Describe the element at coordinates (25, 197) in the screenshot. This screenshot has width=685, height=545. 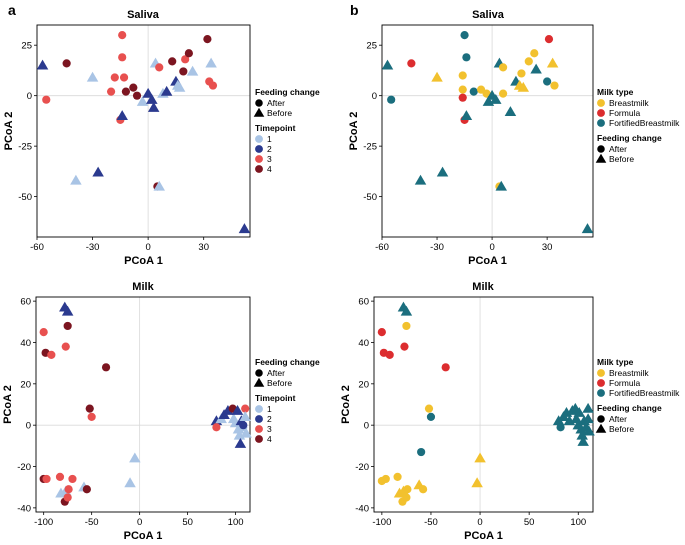
I see `y-tick-label: -50` at that location.